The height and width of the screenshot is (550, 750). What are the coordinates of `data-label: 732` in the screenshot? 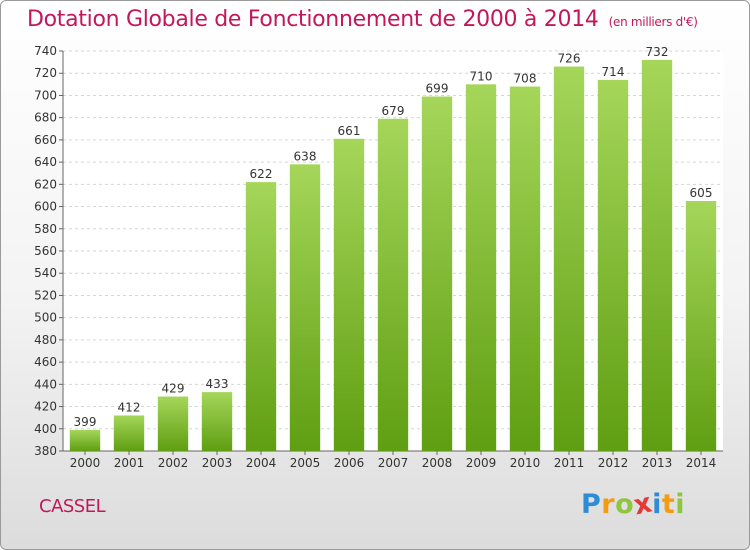 It's located at (657, 52).